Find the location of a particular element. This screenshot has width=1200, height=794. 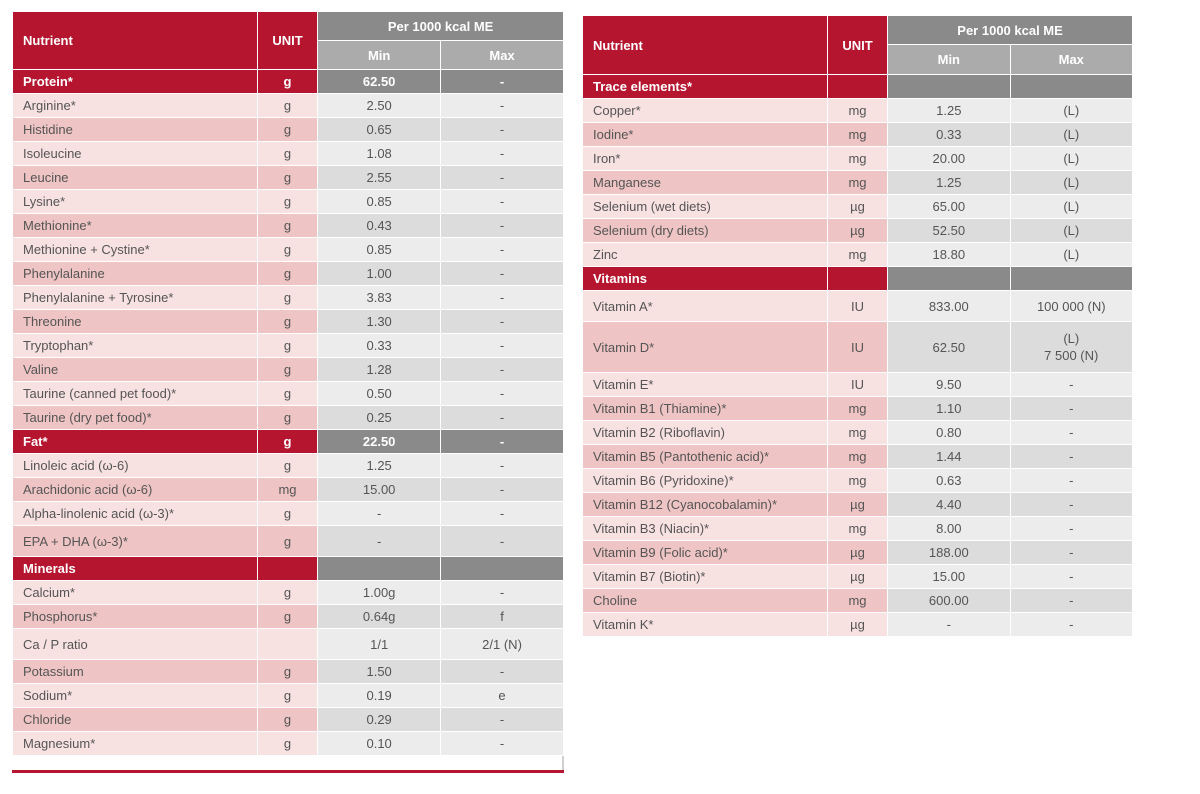

nutrient-row: Vitamin B12 (Cyanocobalamin)* µg 4.40- is located at coordinates (858, 504).